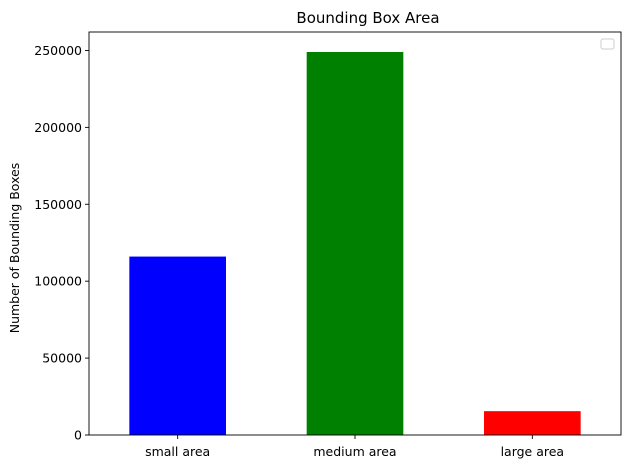  Describe the element at coordinates (607, 44) in the screenshot. I see `legend-box` at that location.